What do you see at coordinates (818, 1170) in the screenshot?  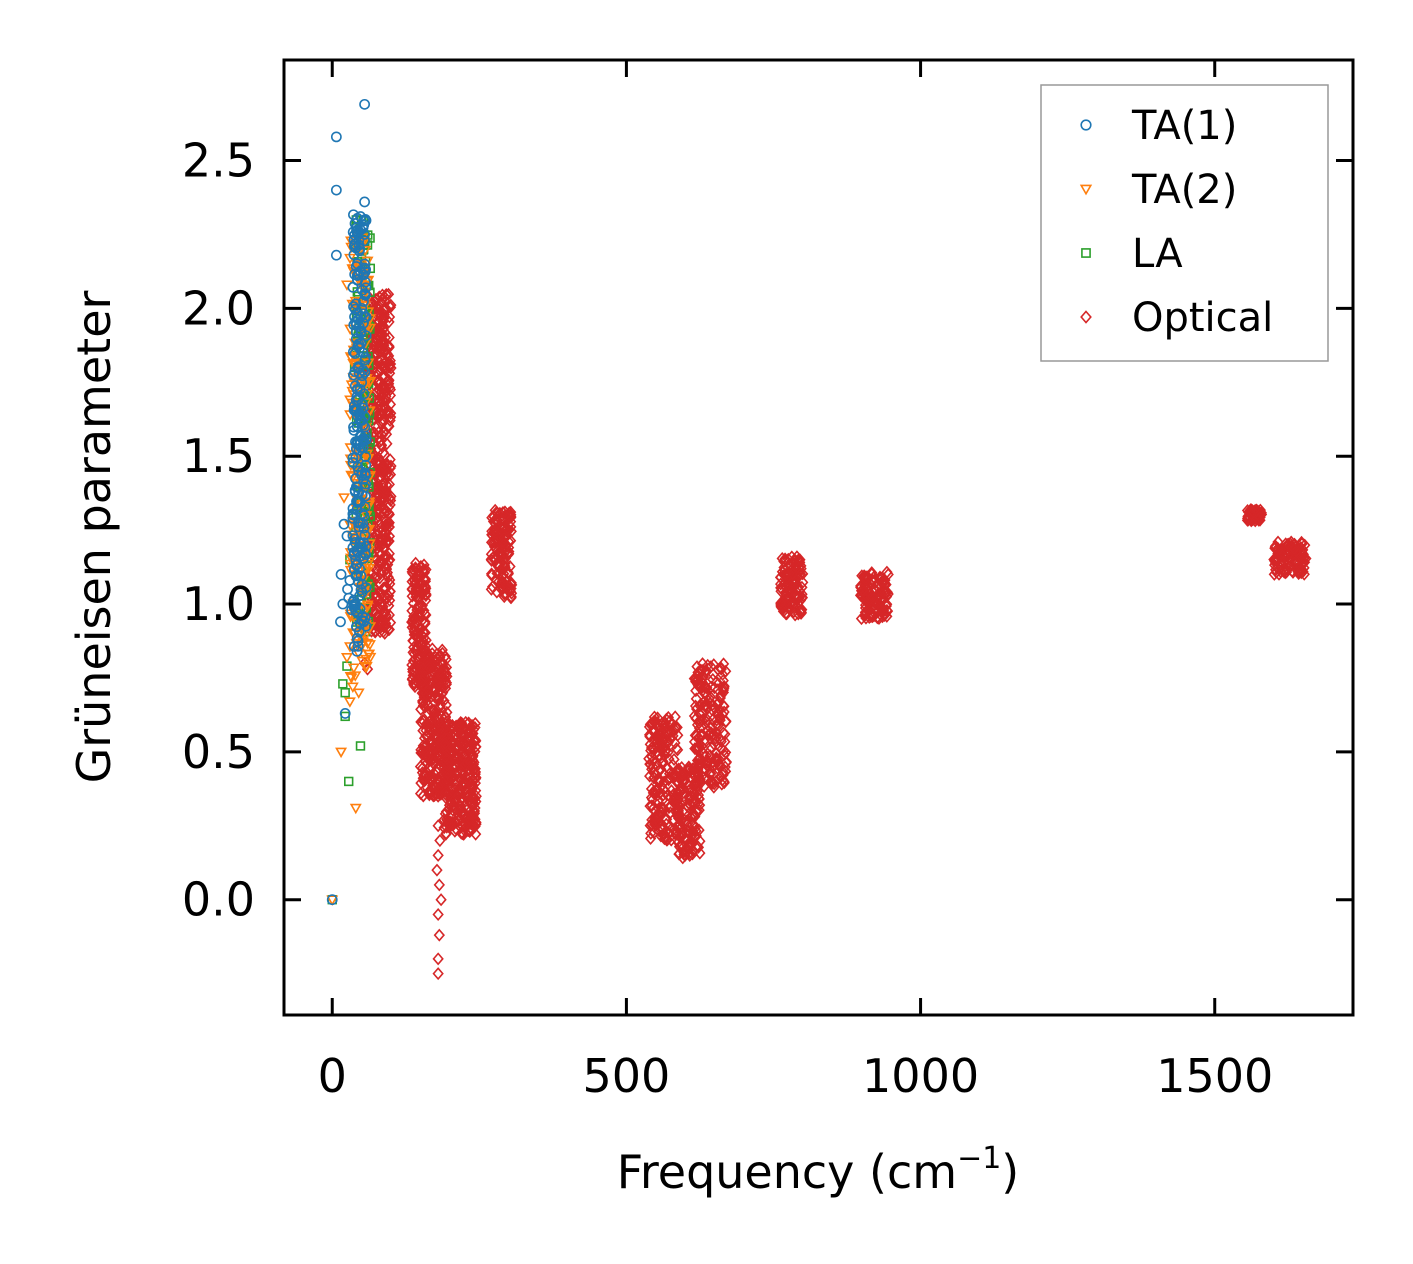 I see `x-axis-title: Frequency (cm−1)` at bounding box center [818, 1170].